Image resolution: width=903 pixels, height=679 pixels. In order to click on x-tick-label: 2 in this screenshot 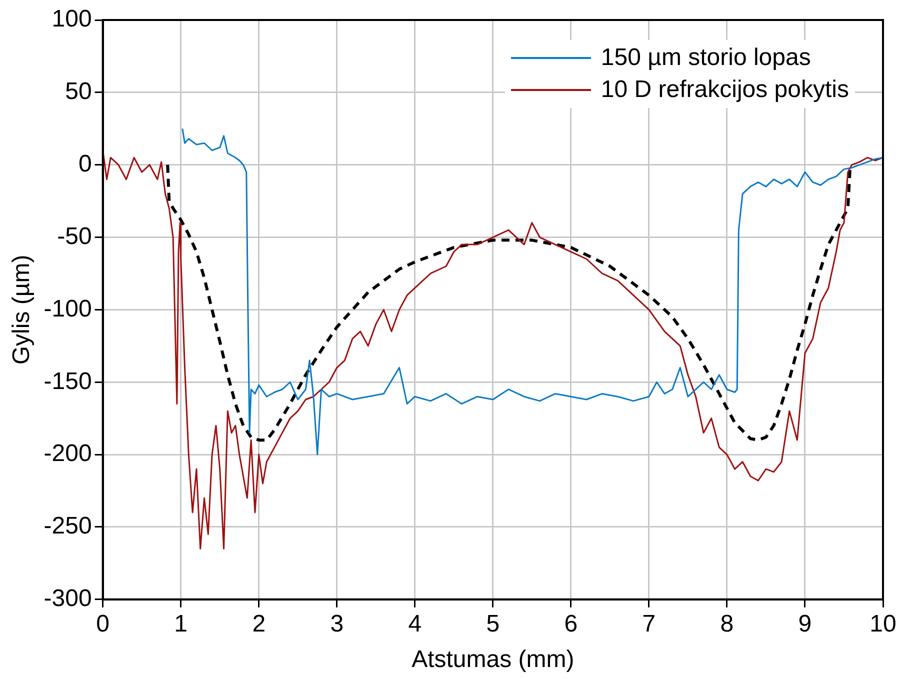, I will do `click(259, 624)`.